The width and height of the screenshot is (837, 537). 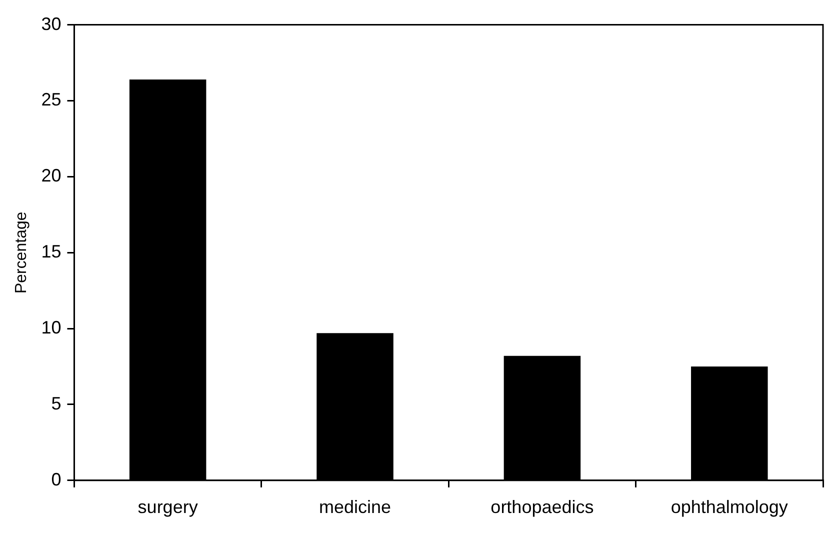 I want to click on y-tick-label: 10, so click(x=51, y=328).